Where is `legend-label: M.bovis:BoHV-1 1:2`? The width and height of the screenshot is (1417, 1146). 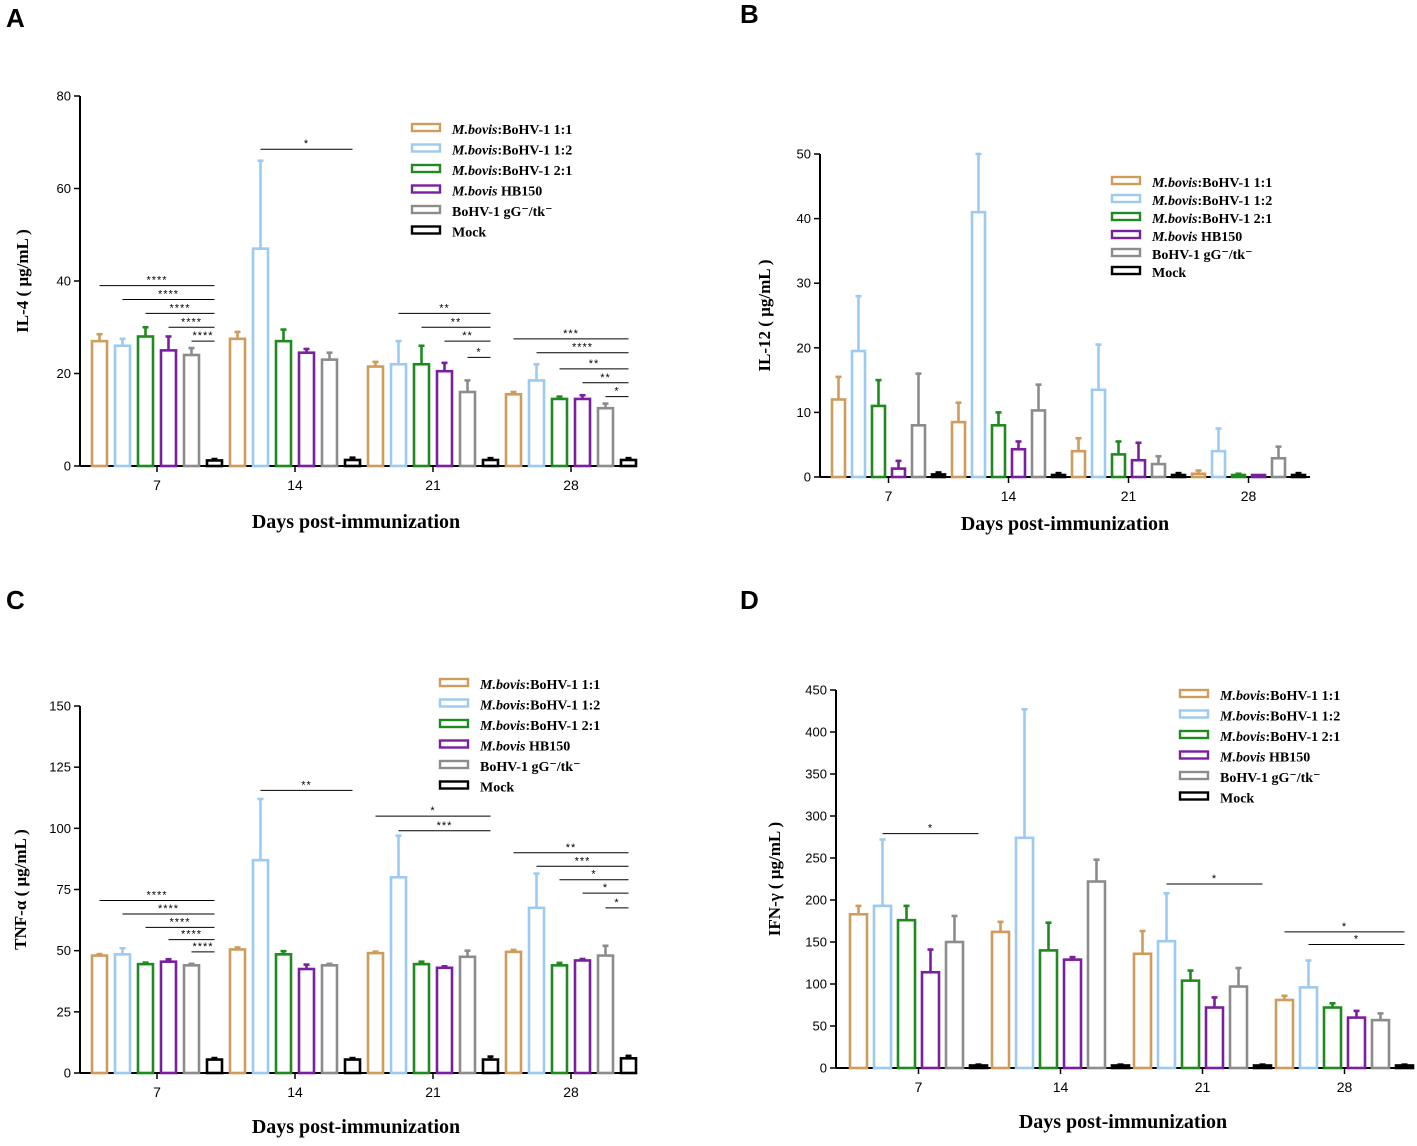
legend-label: M.bovis:BoHV-1 1:2 is located at coordinates (539, 706).